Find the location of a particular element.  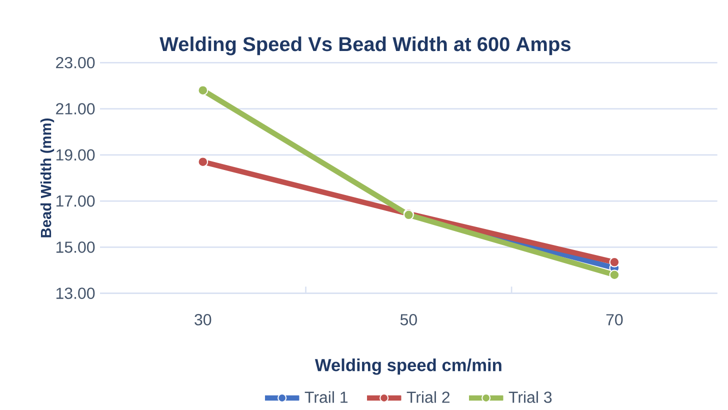

legend-label: Trial 2 is located at coordinates (428, 397).